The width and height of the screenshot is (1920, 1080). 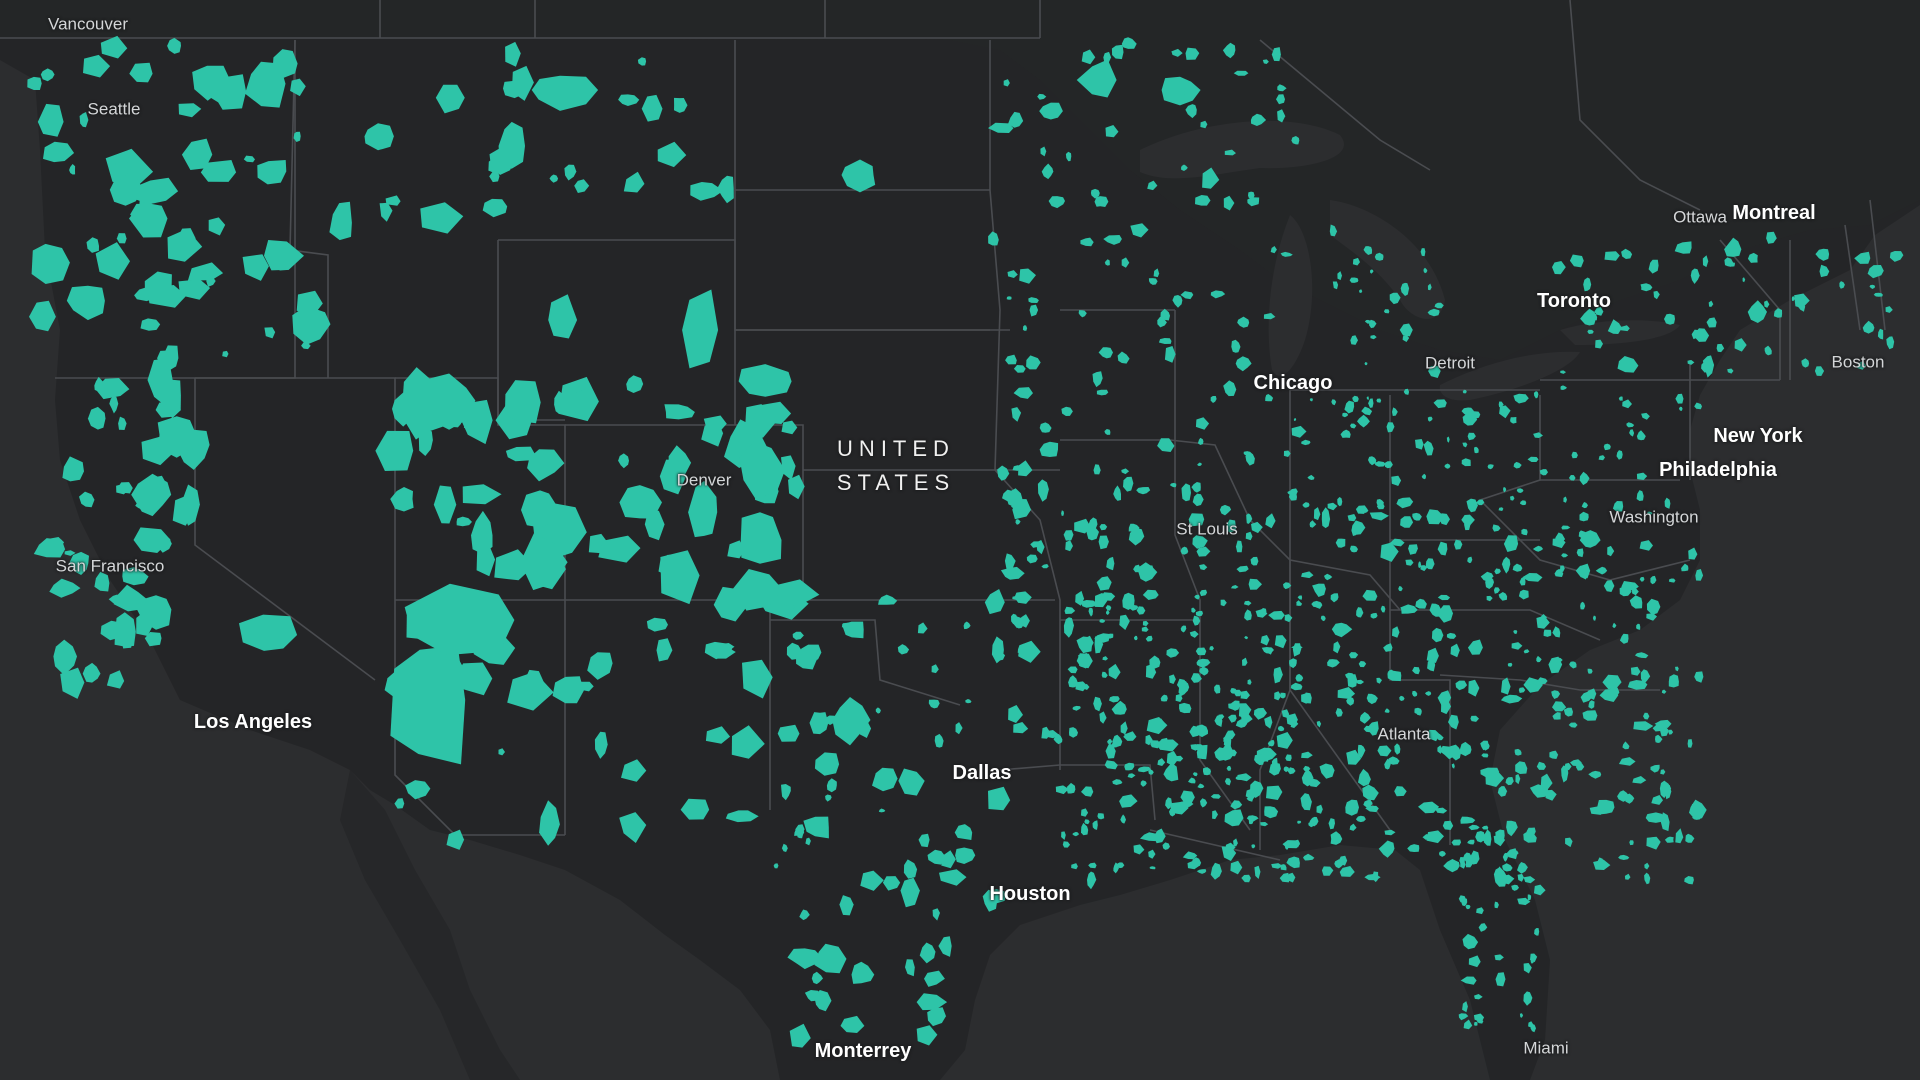 What do you see at coordinates (253, 722) in the screenshot?
I see `city-label-los-angeles: Los Angeles` at bounding box center [253, 722].